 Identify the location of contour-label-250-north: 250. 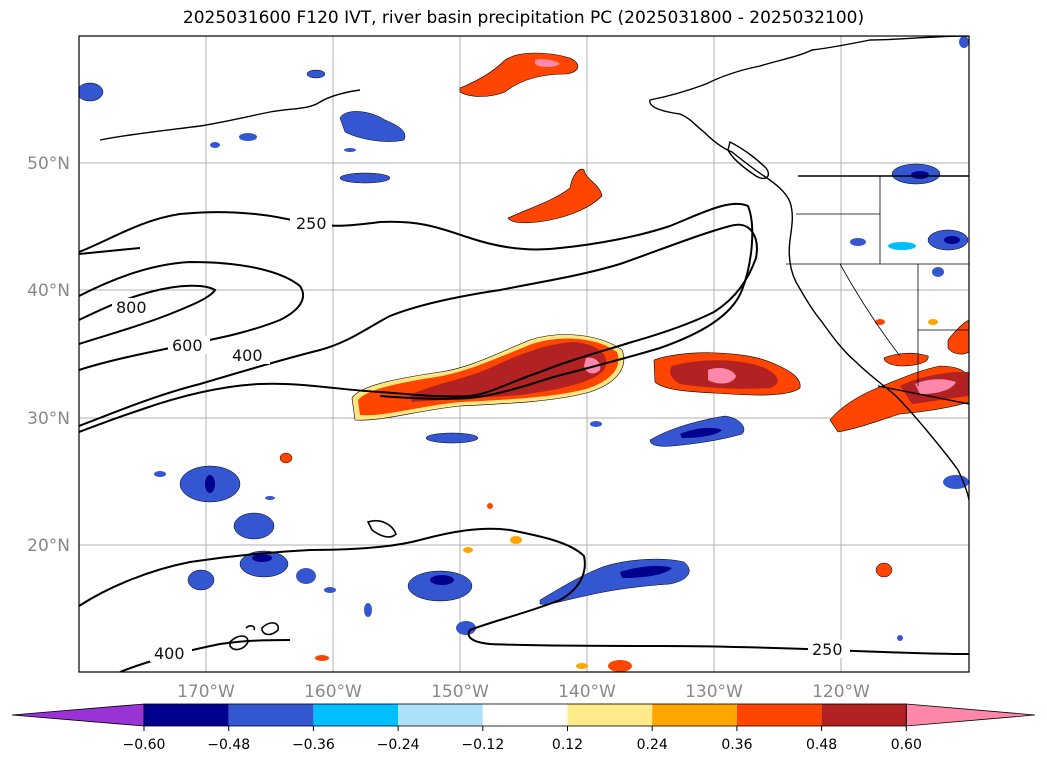
(311, 223).